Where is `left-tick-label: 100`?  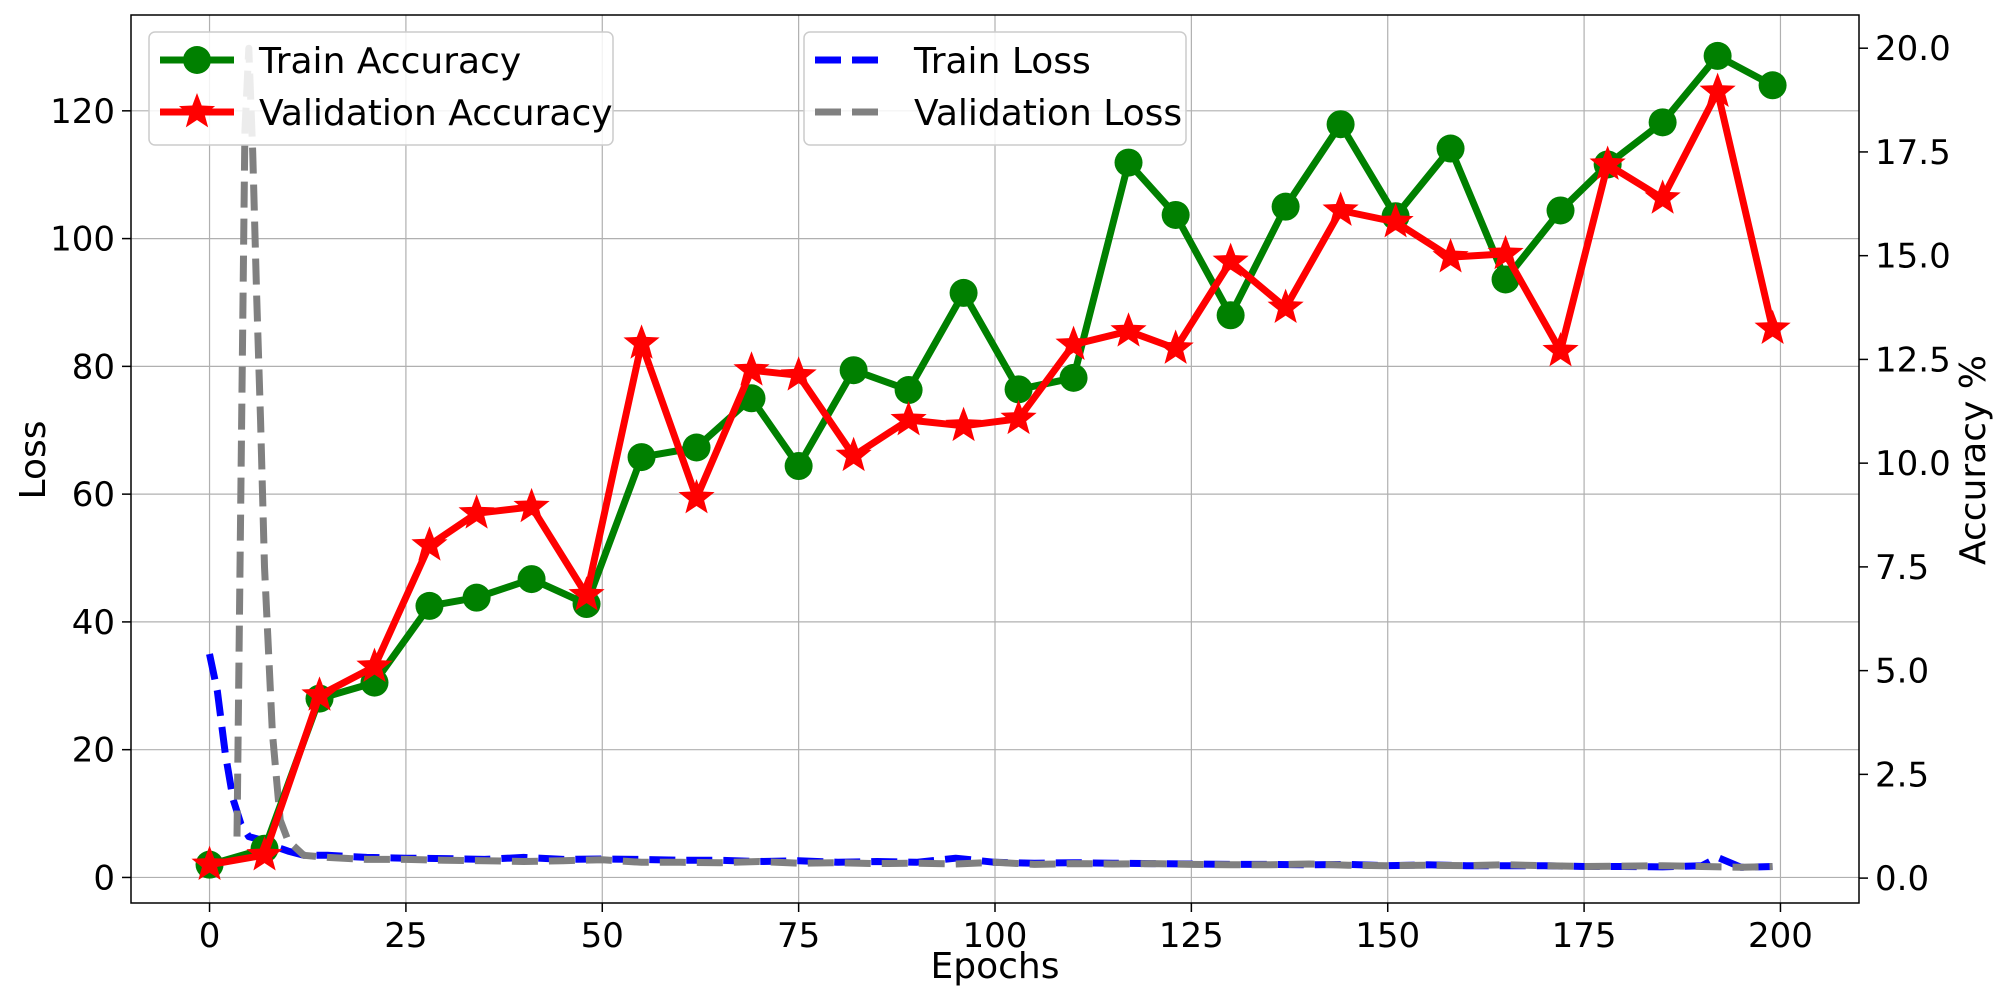
left-tick-label: 100 is located at coordinates (82, 240).